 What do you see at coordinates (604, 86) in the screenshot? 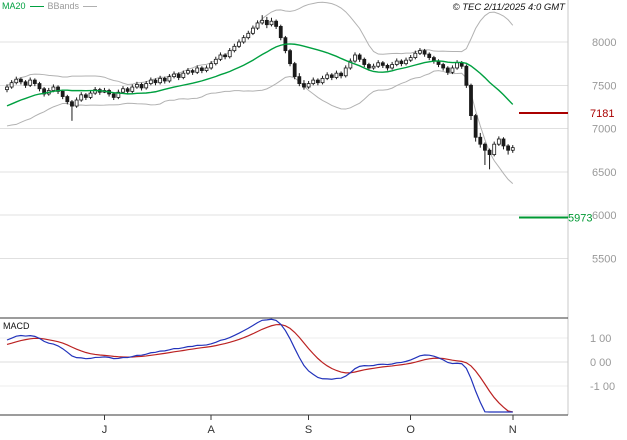
I see `price-tick-label: 7500` at bounding box center [604, 86].